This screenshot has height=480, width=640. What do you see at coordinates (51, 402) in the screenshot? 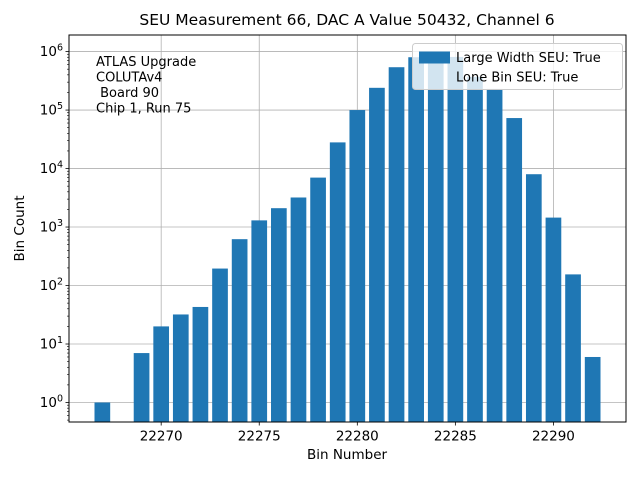
I see `y-tick-label: 10⁰` at bounding box center [51, 402].